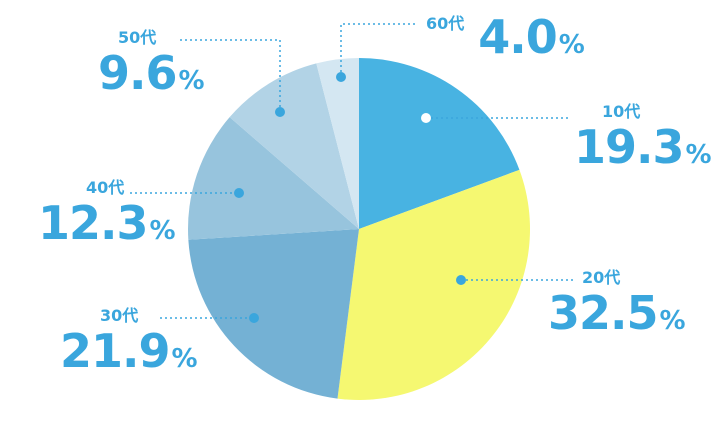  What do you see at coordinates (698, 155) in the screenshot?
I see `unit-label-10s: %` at bounding box center [698, 155].